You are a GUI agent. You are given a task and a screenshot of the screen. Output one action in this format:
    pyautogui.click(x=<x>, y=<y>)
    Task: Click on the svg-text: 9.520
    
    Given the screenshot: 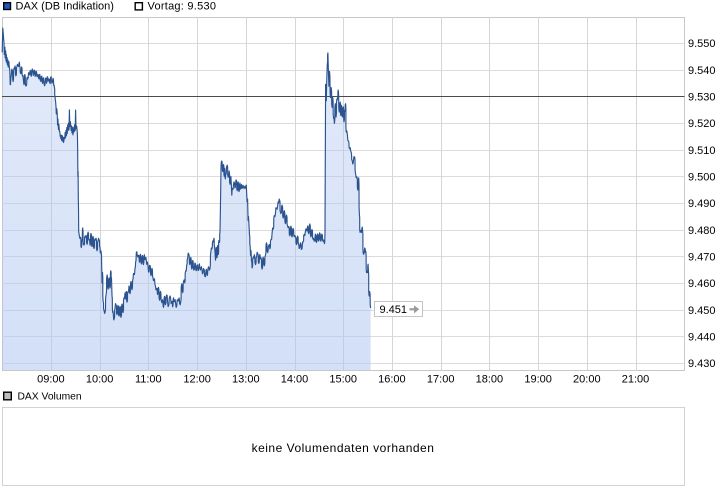 What is the action you would take?
    pyautogui.click(x=702, y=124)
    